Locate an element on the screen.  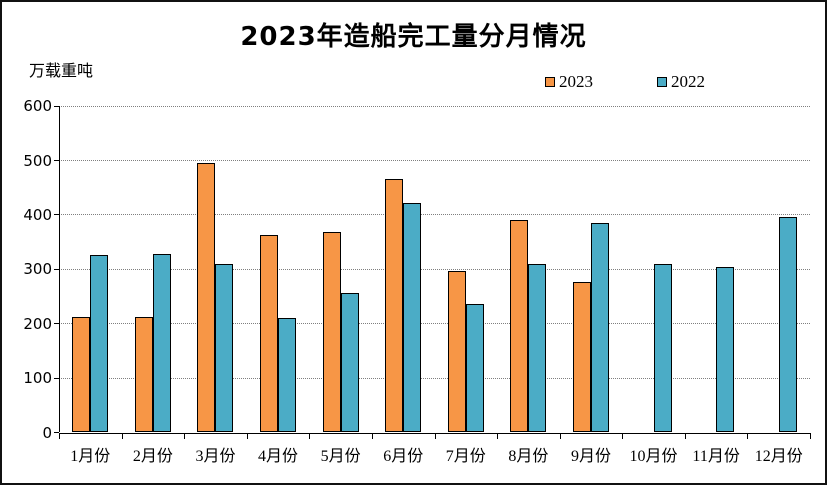
y-axis-label-200: 200 is located at coordinates (37, 323).